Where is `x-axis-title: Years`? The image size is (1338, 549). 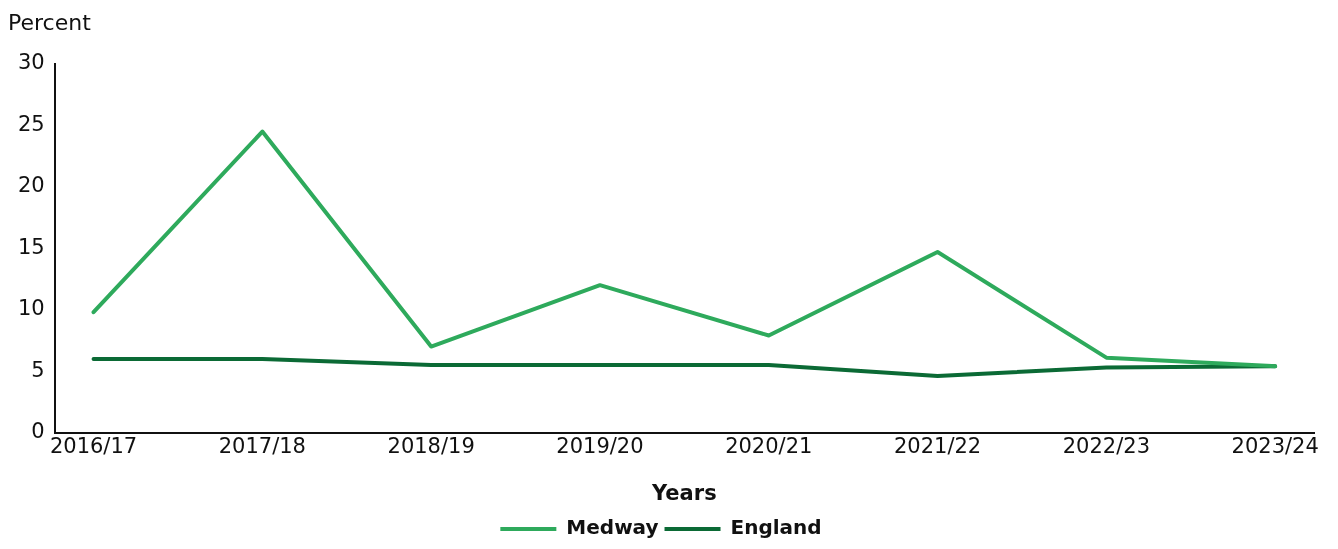
x-axis-title: Years is located at coordinates (684, 492).